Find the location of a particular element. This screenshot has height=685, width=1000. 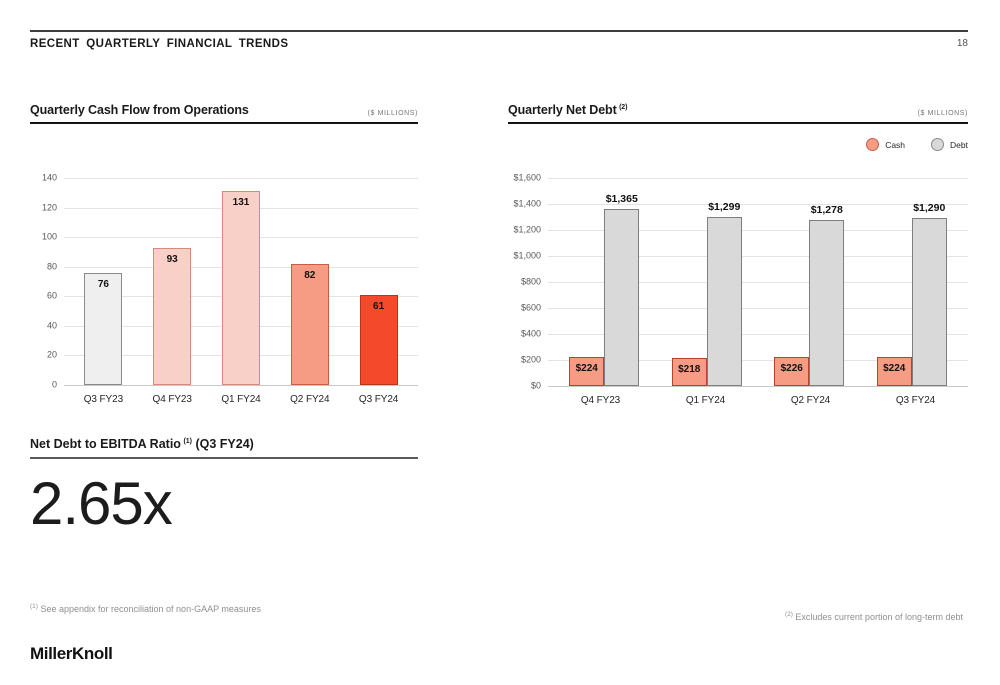

bars-row: 76 93 131 82 61 is located at coordinates (241, 288).